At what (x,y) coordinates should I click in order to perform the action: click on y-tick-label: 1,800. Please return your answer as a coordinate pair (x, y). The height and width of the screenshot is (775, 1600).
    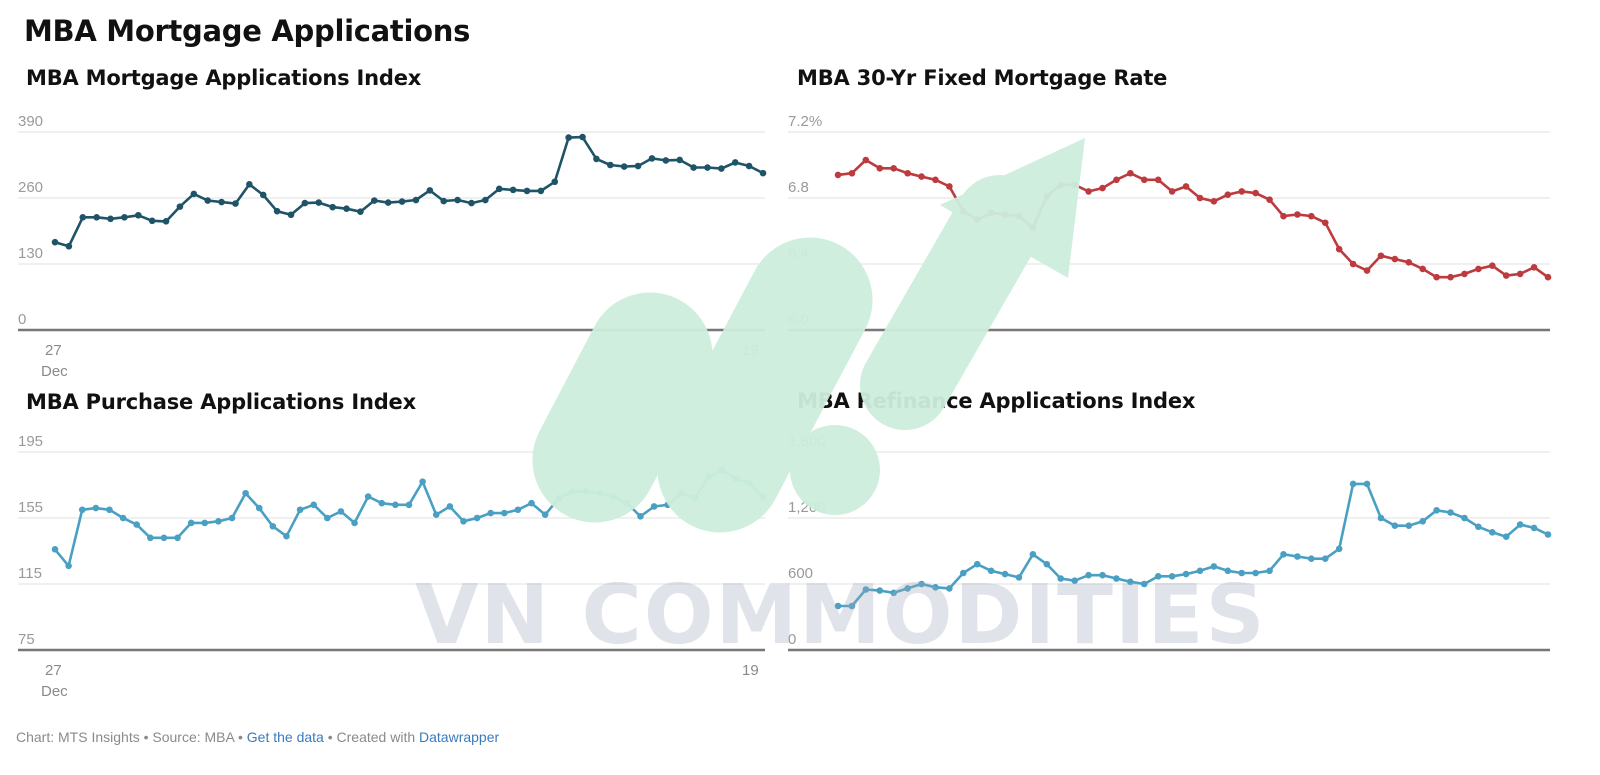
    Looking at the image, I should click on (807, 441).